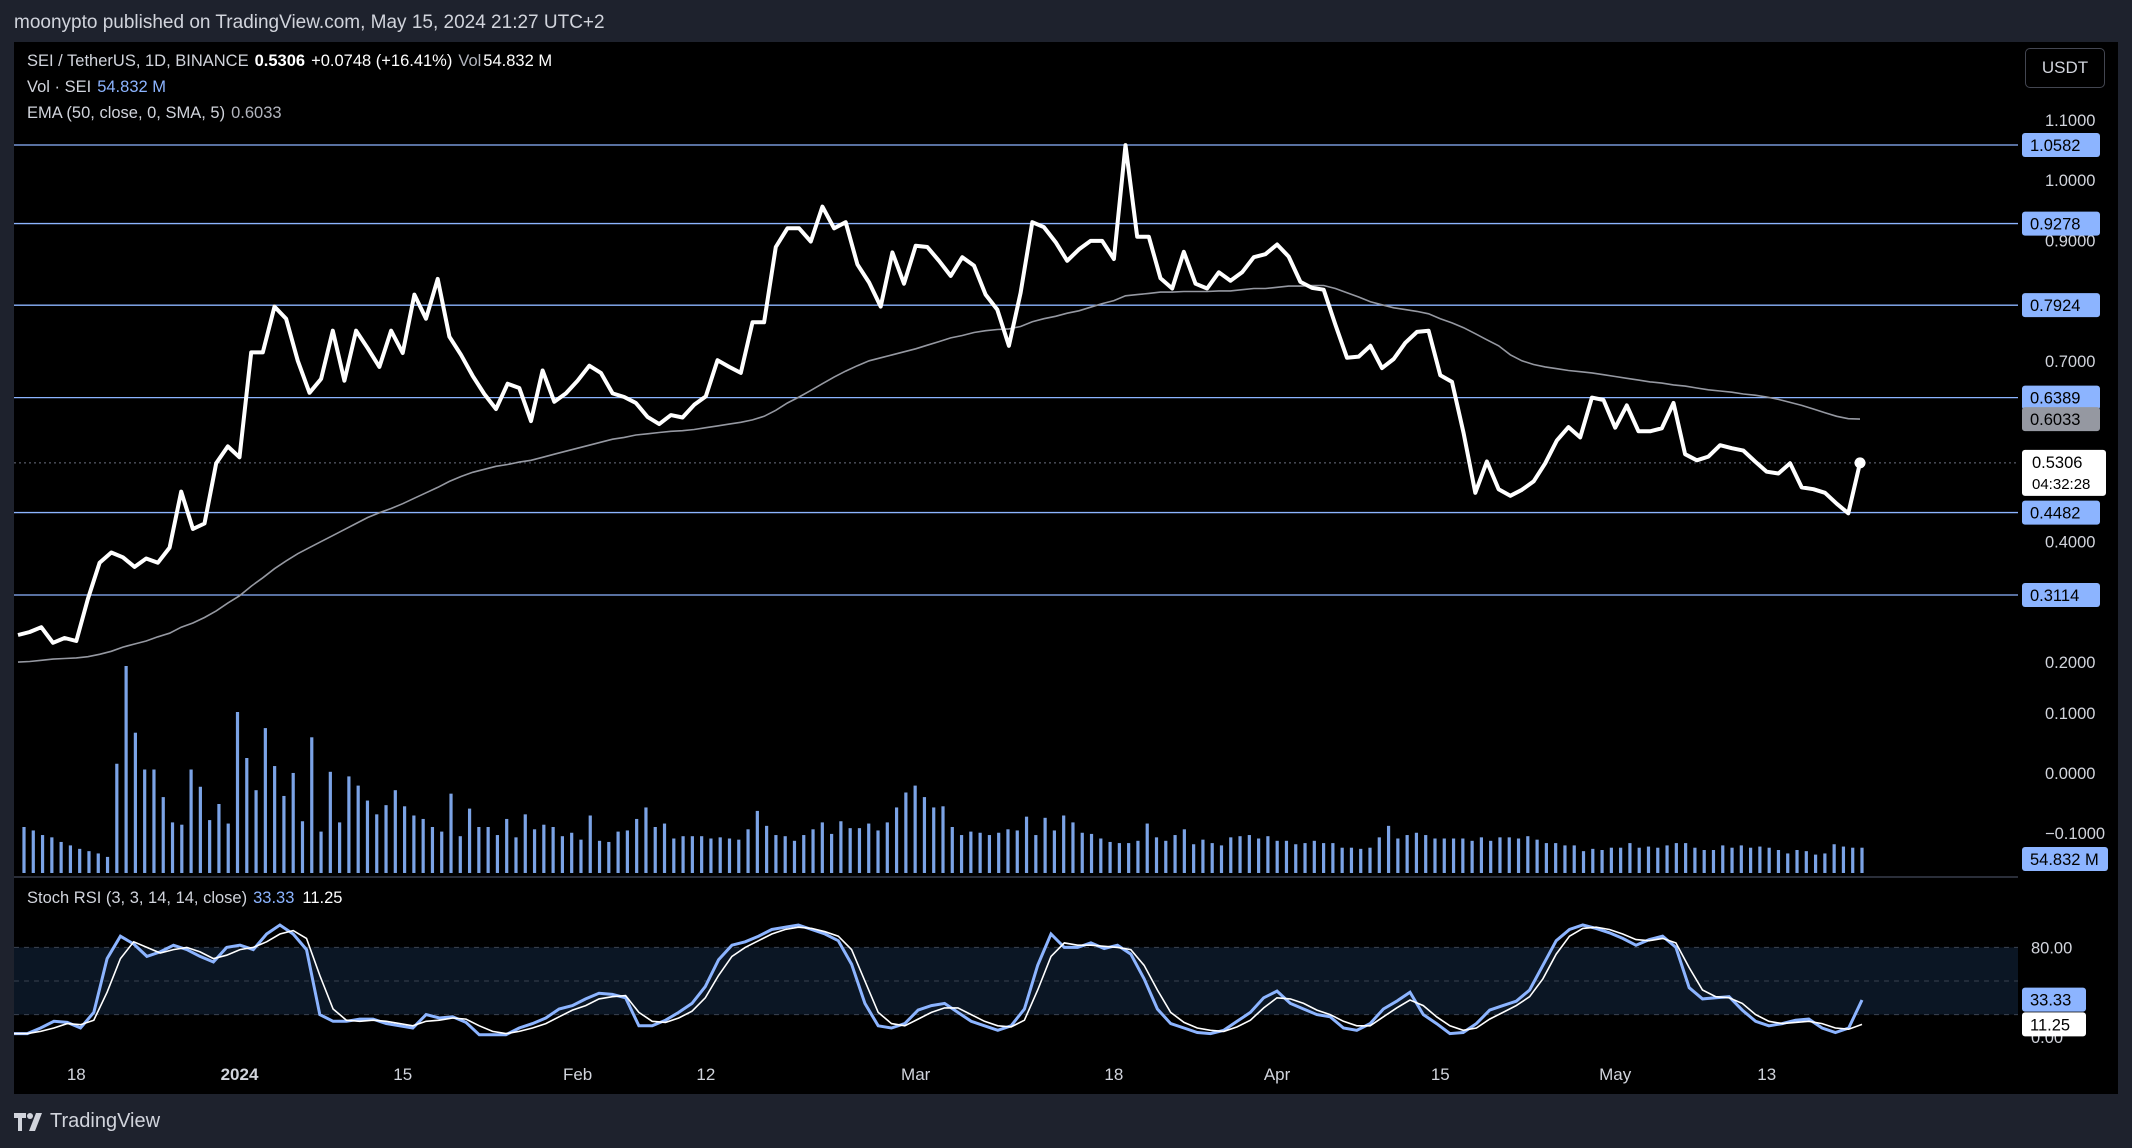  I want to click on price-axis-tick: 1.0000, so click(2070, 181).